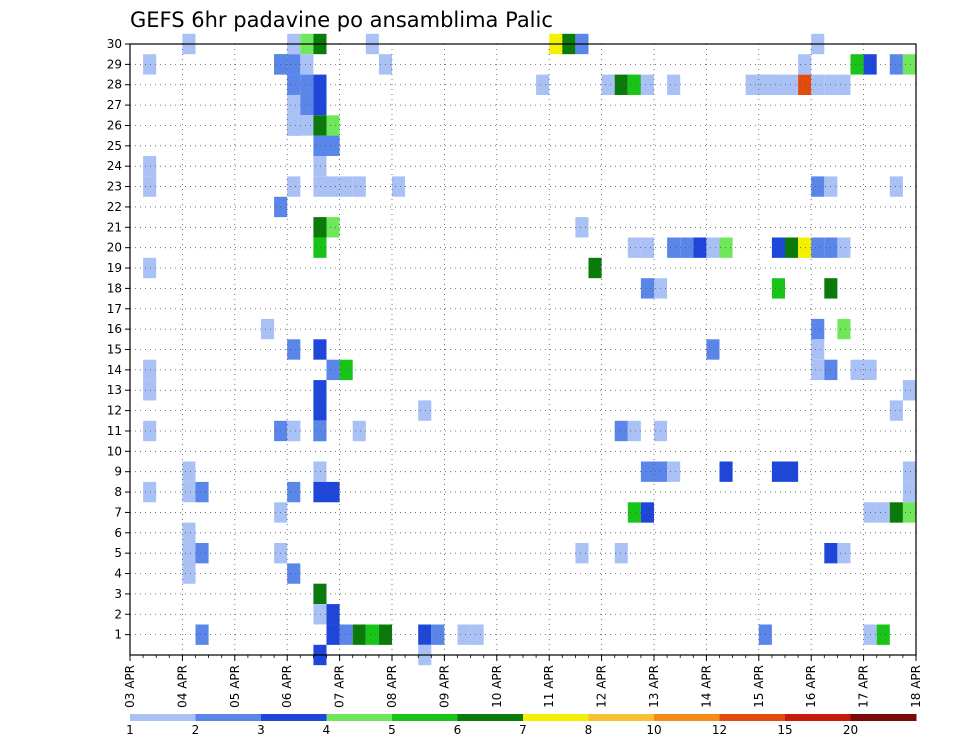  I want to click on x-tick-label: 10 APR, so click(497, 686).